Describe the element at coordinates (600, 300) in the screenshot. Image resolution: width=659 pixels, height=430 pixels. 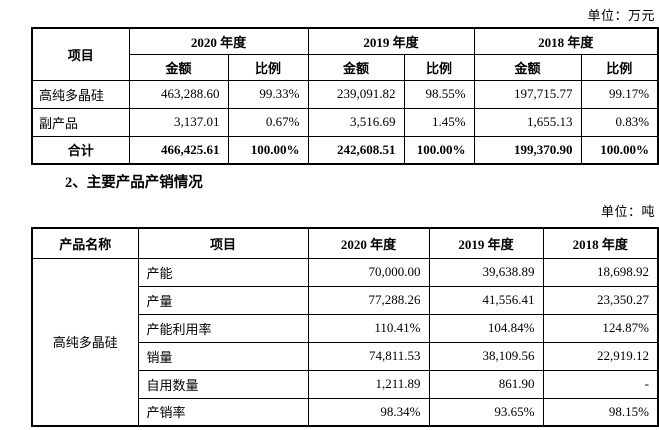
I see `cell-value-2018: 23,350.27` at that location.